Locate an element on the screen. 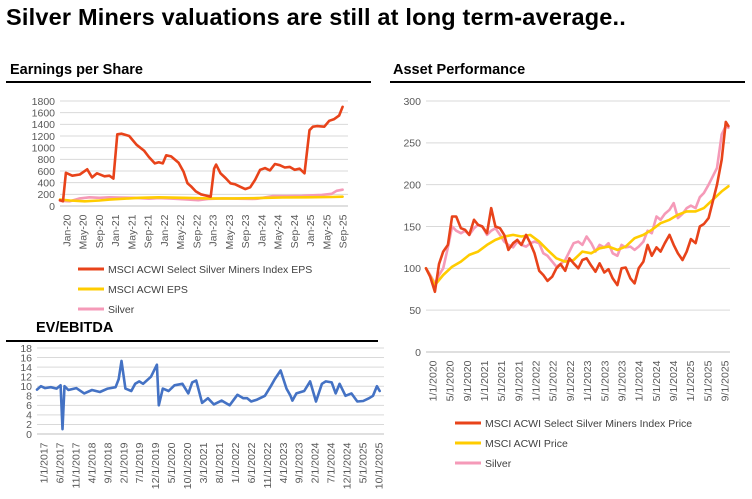  eps-xtick-label: May-22 is located at coordinates (181, 231).